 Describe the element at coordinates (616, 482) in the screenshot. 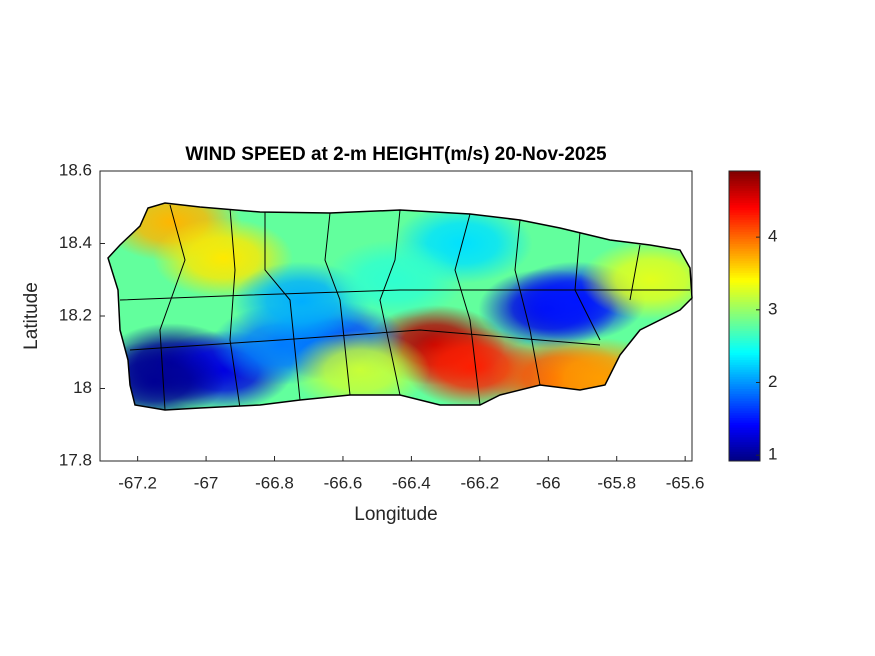

I see `x-tick-label: -65.8` at that location.